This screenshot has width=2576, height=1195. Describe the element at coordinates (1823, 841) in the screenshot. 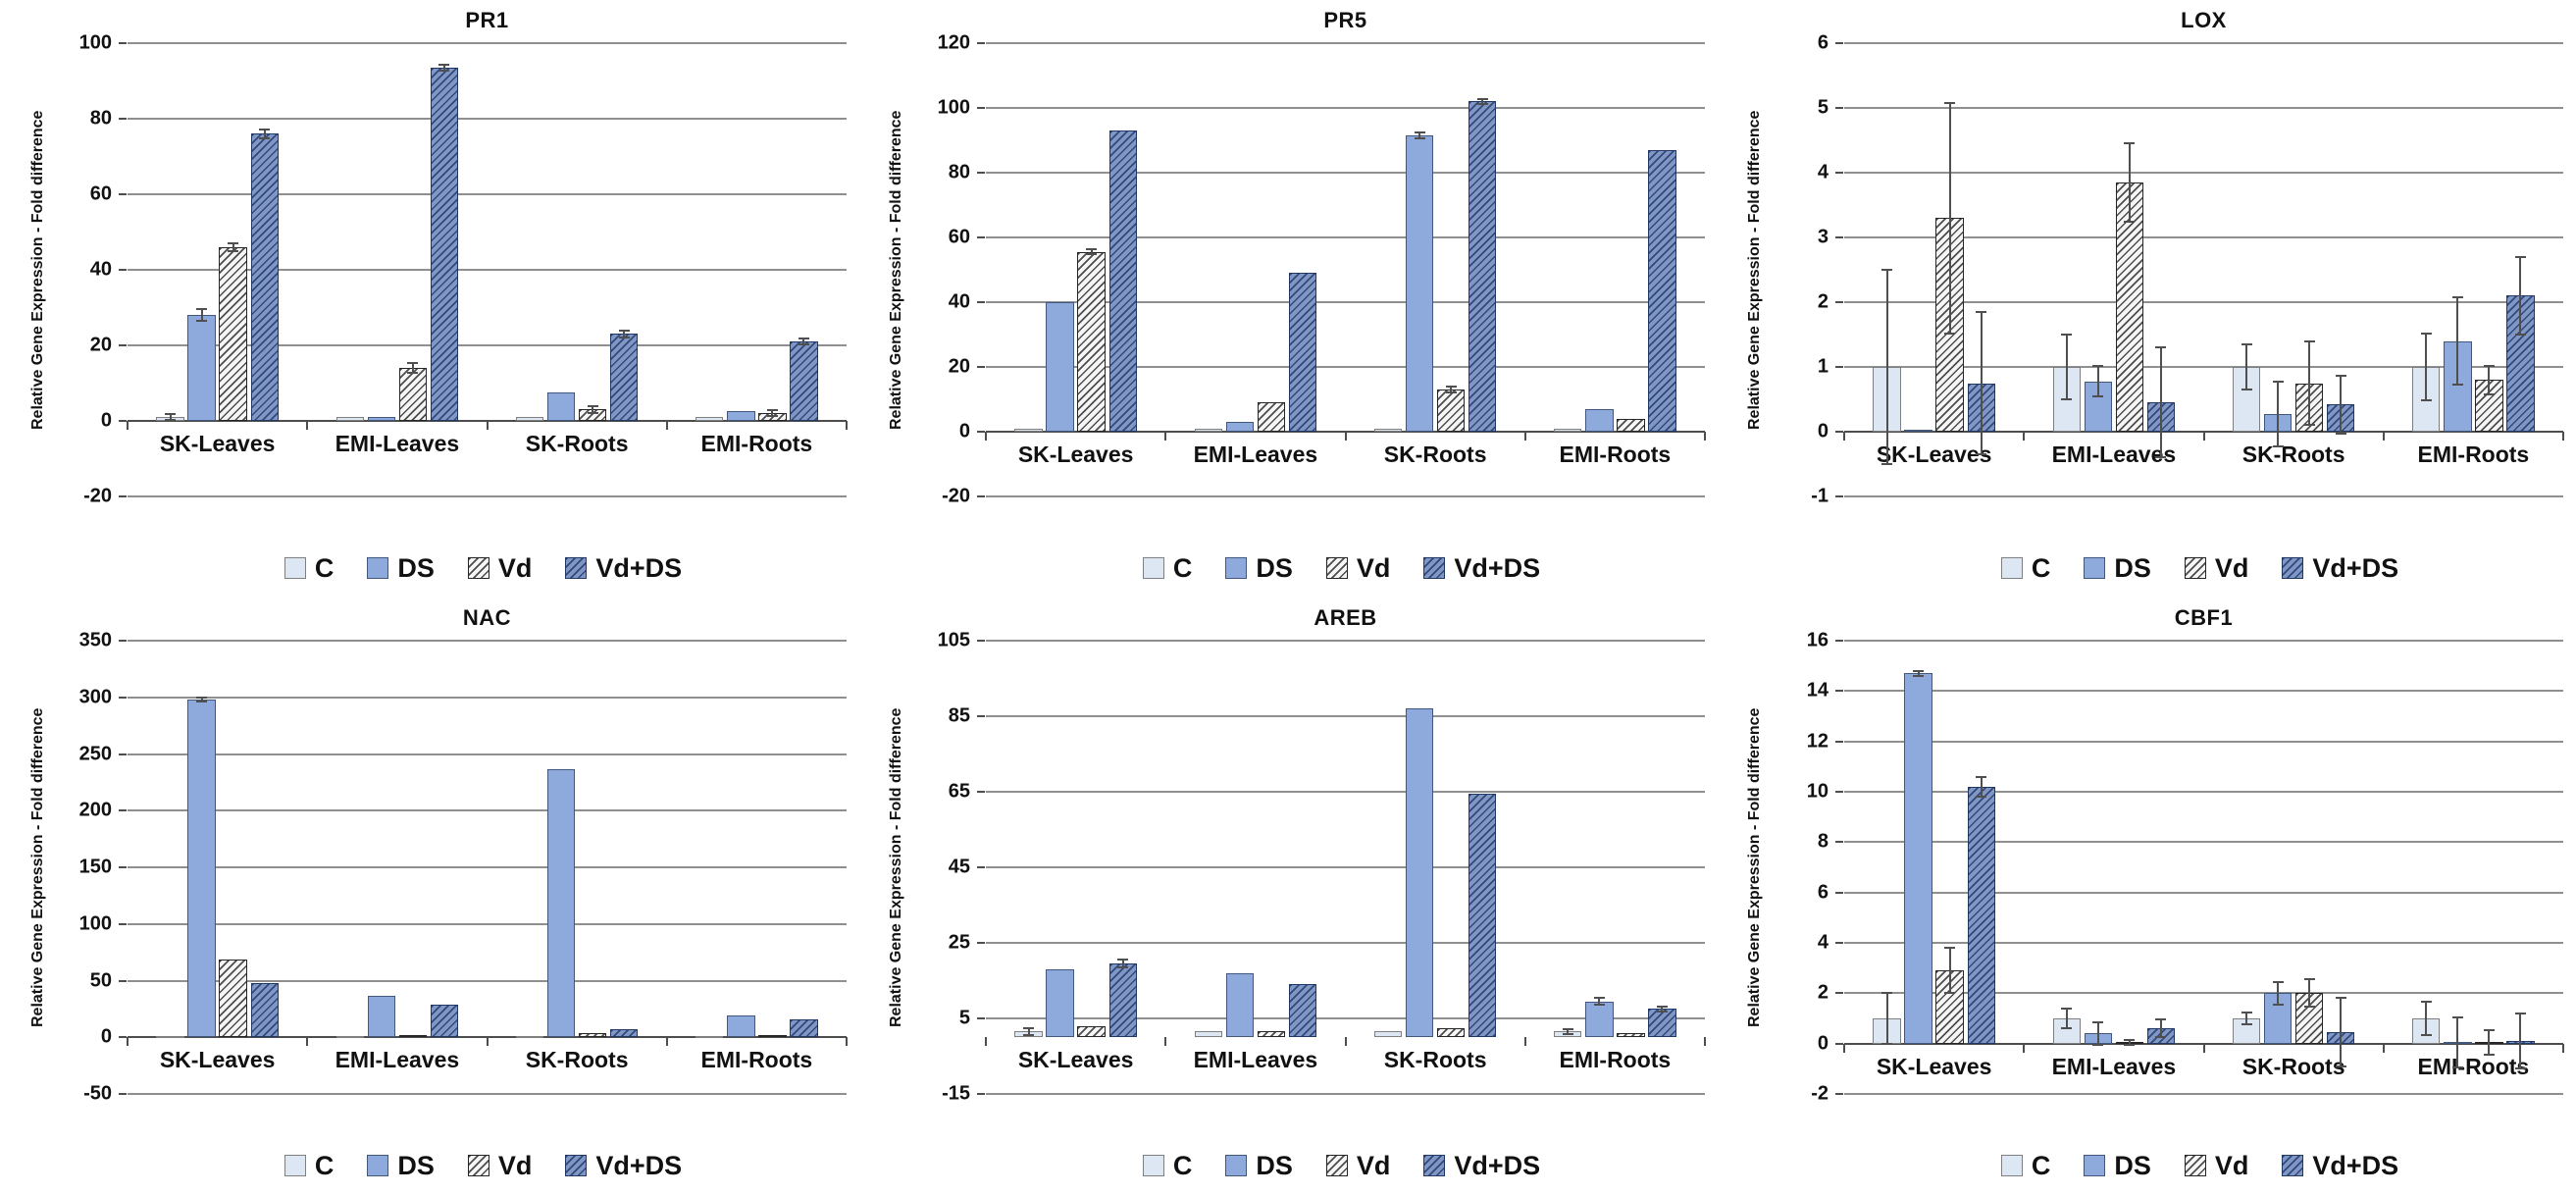

I see `y-tick-label: 8` at that location.